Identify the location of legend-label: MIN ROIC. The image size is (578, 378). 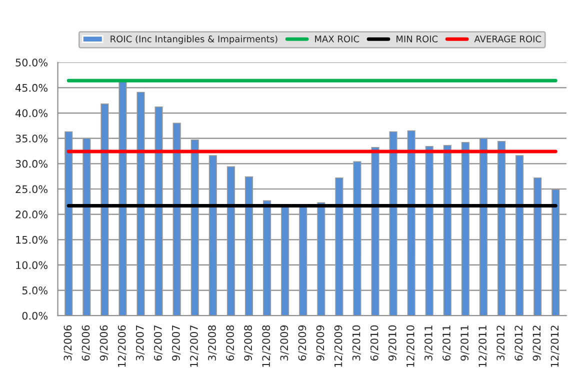
(417, 39).